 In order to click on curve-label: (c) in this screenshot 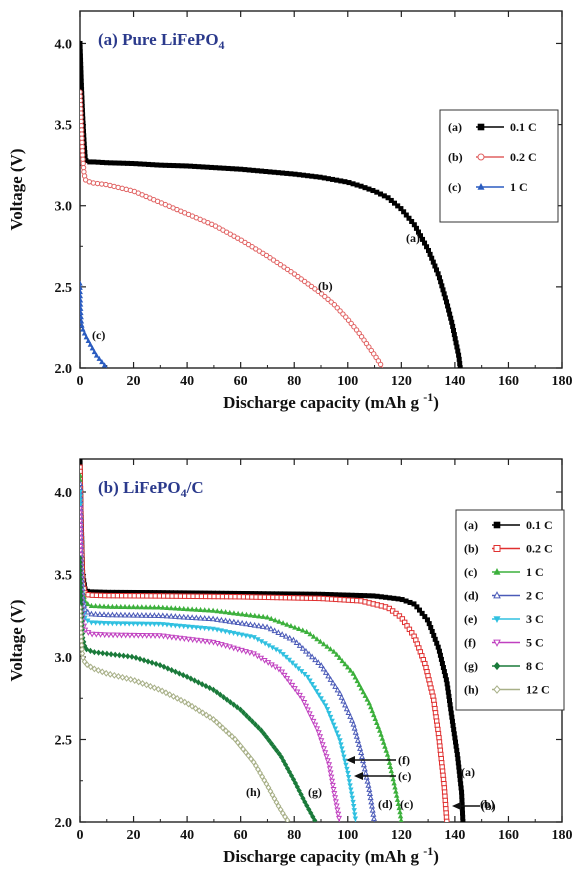, I will do `click(406, 804)`.